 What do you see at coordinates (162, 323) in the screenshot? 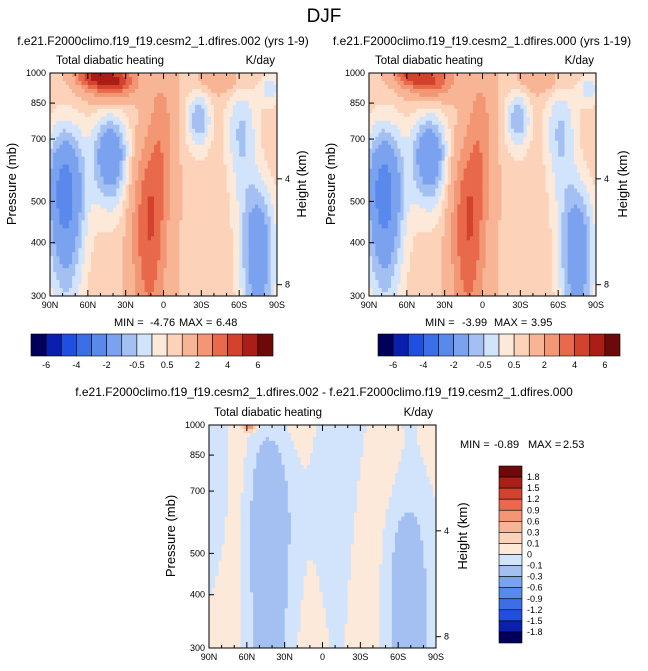
I see `panel-1-min-value: -4.76` at bounding box center [162, 323].